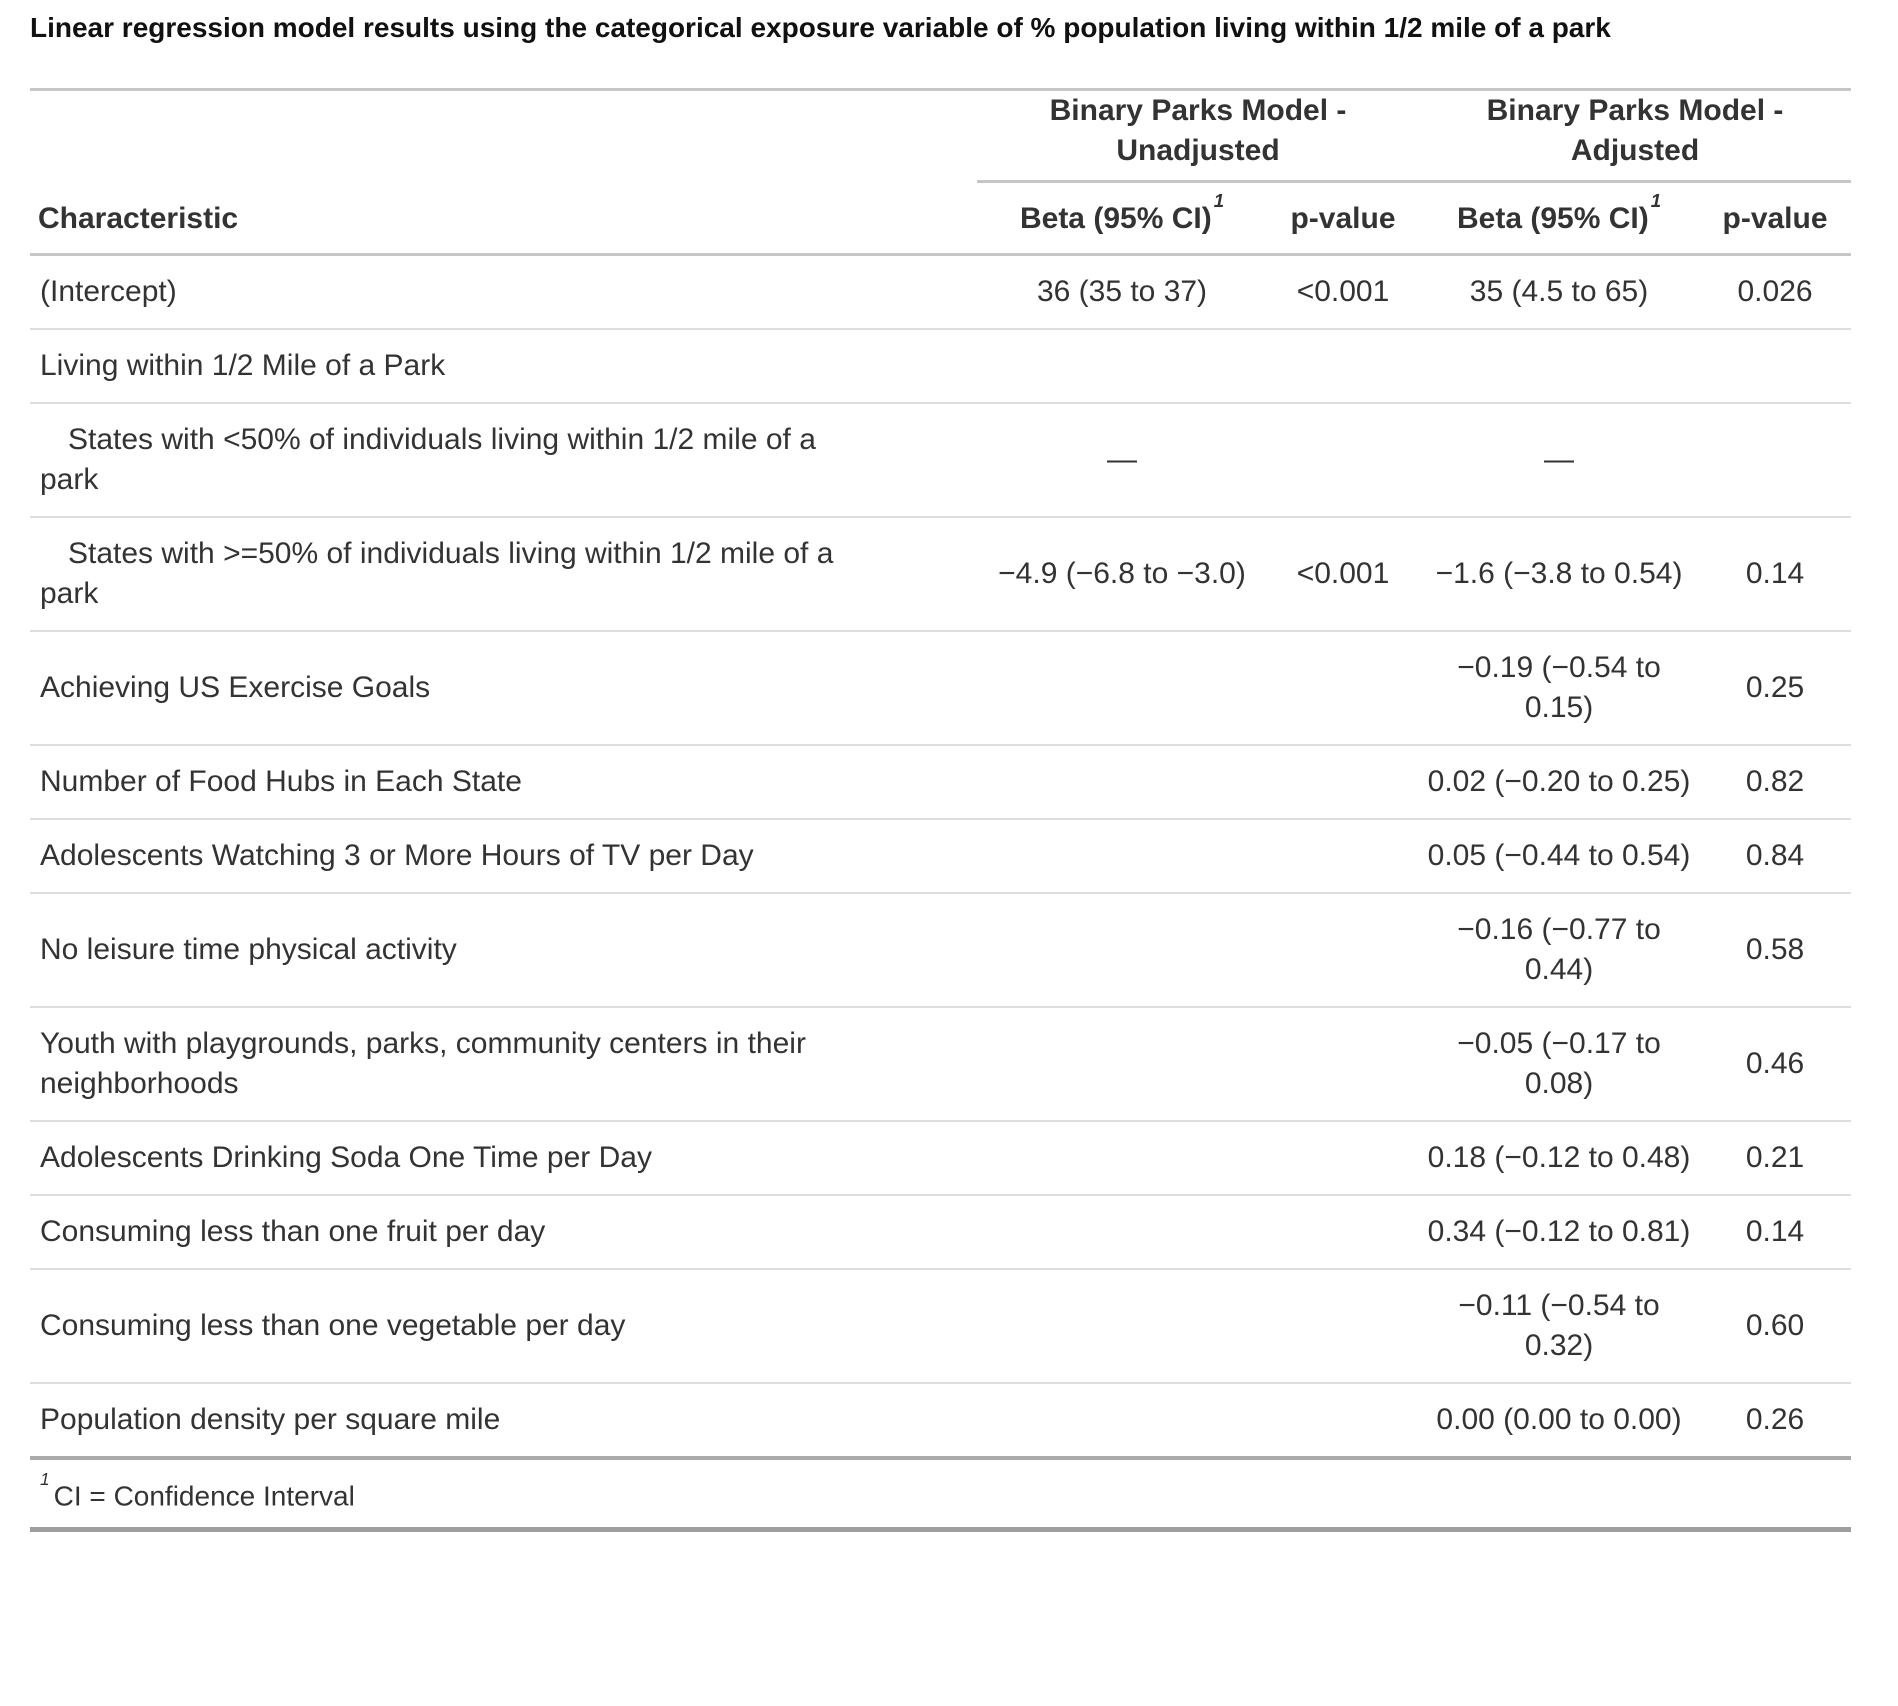 The width and height of the screenshot is (1898, 1706). Describe the element at coordinates (503, 219) in the screenshot. I see `characteristic-column-header: Characteristic` at that location.